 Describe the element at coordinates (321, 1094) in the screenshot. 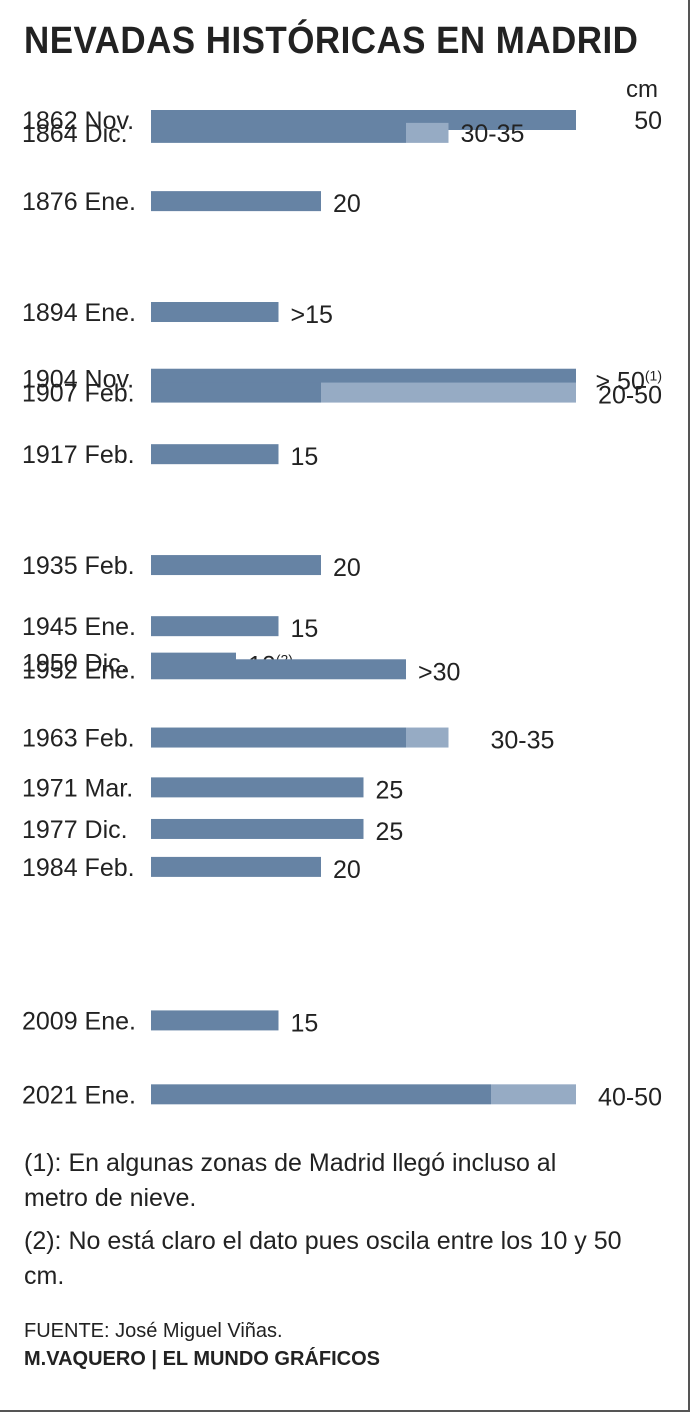

I see `bar-2021-ene--min` at that location.